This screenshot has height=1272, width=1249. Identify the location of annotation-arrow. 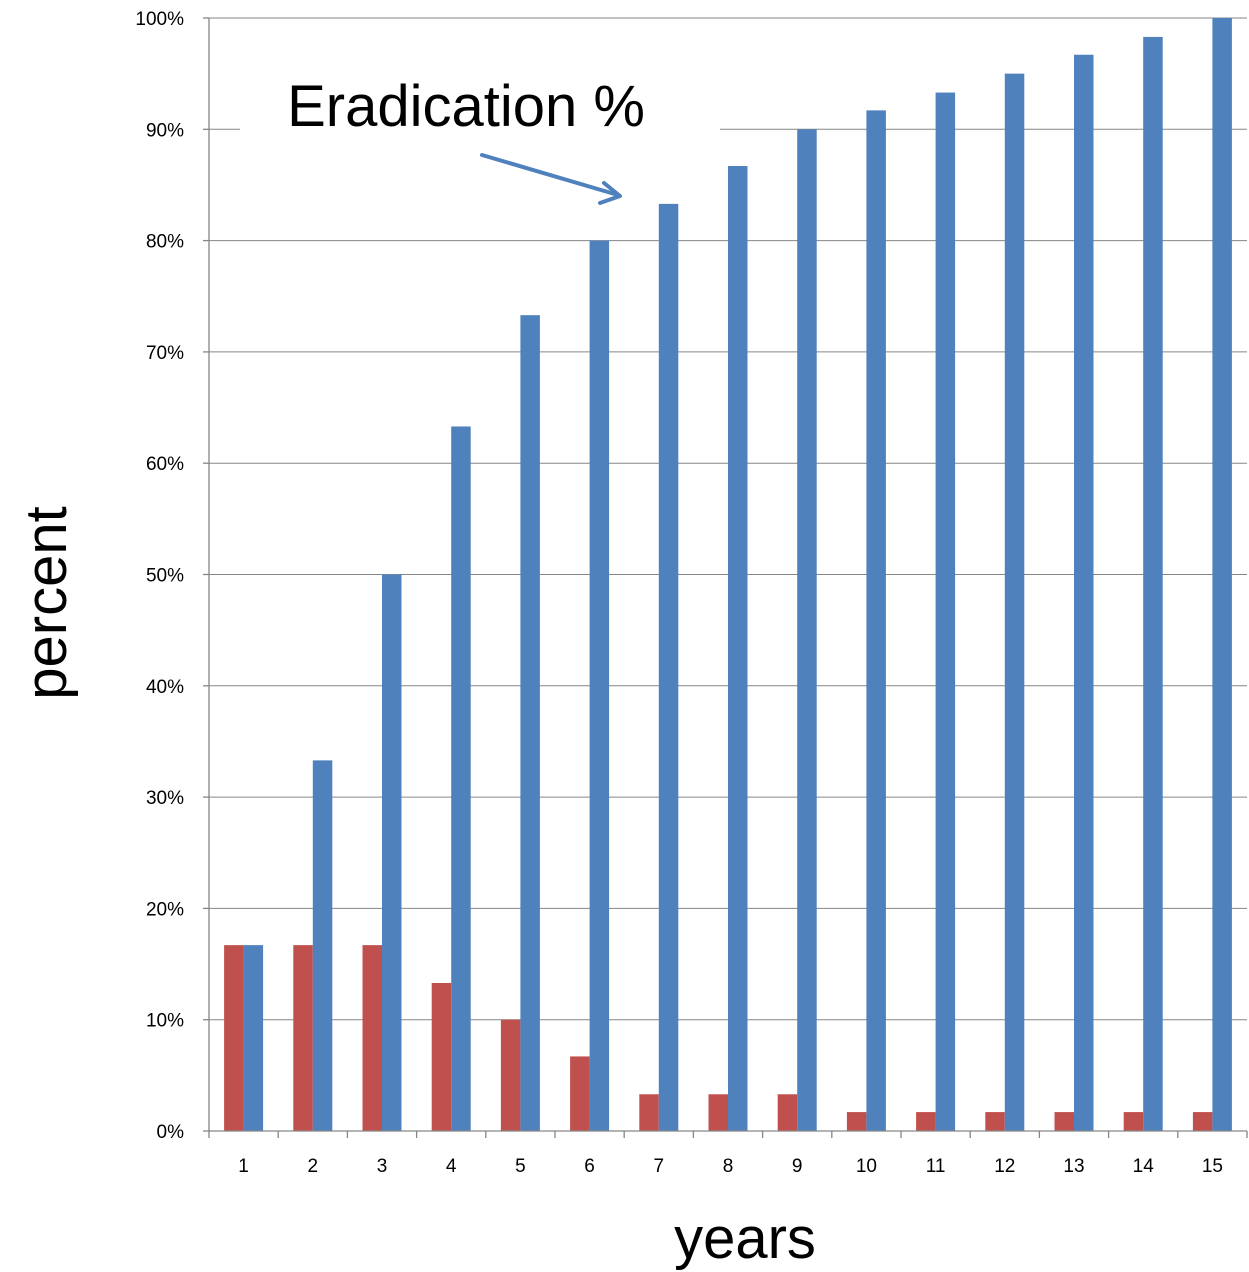
(551, 179).